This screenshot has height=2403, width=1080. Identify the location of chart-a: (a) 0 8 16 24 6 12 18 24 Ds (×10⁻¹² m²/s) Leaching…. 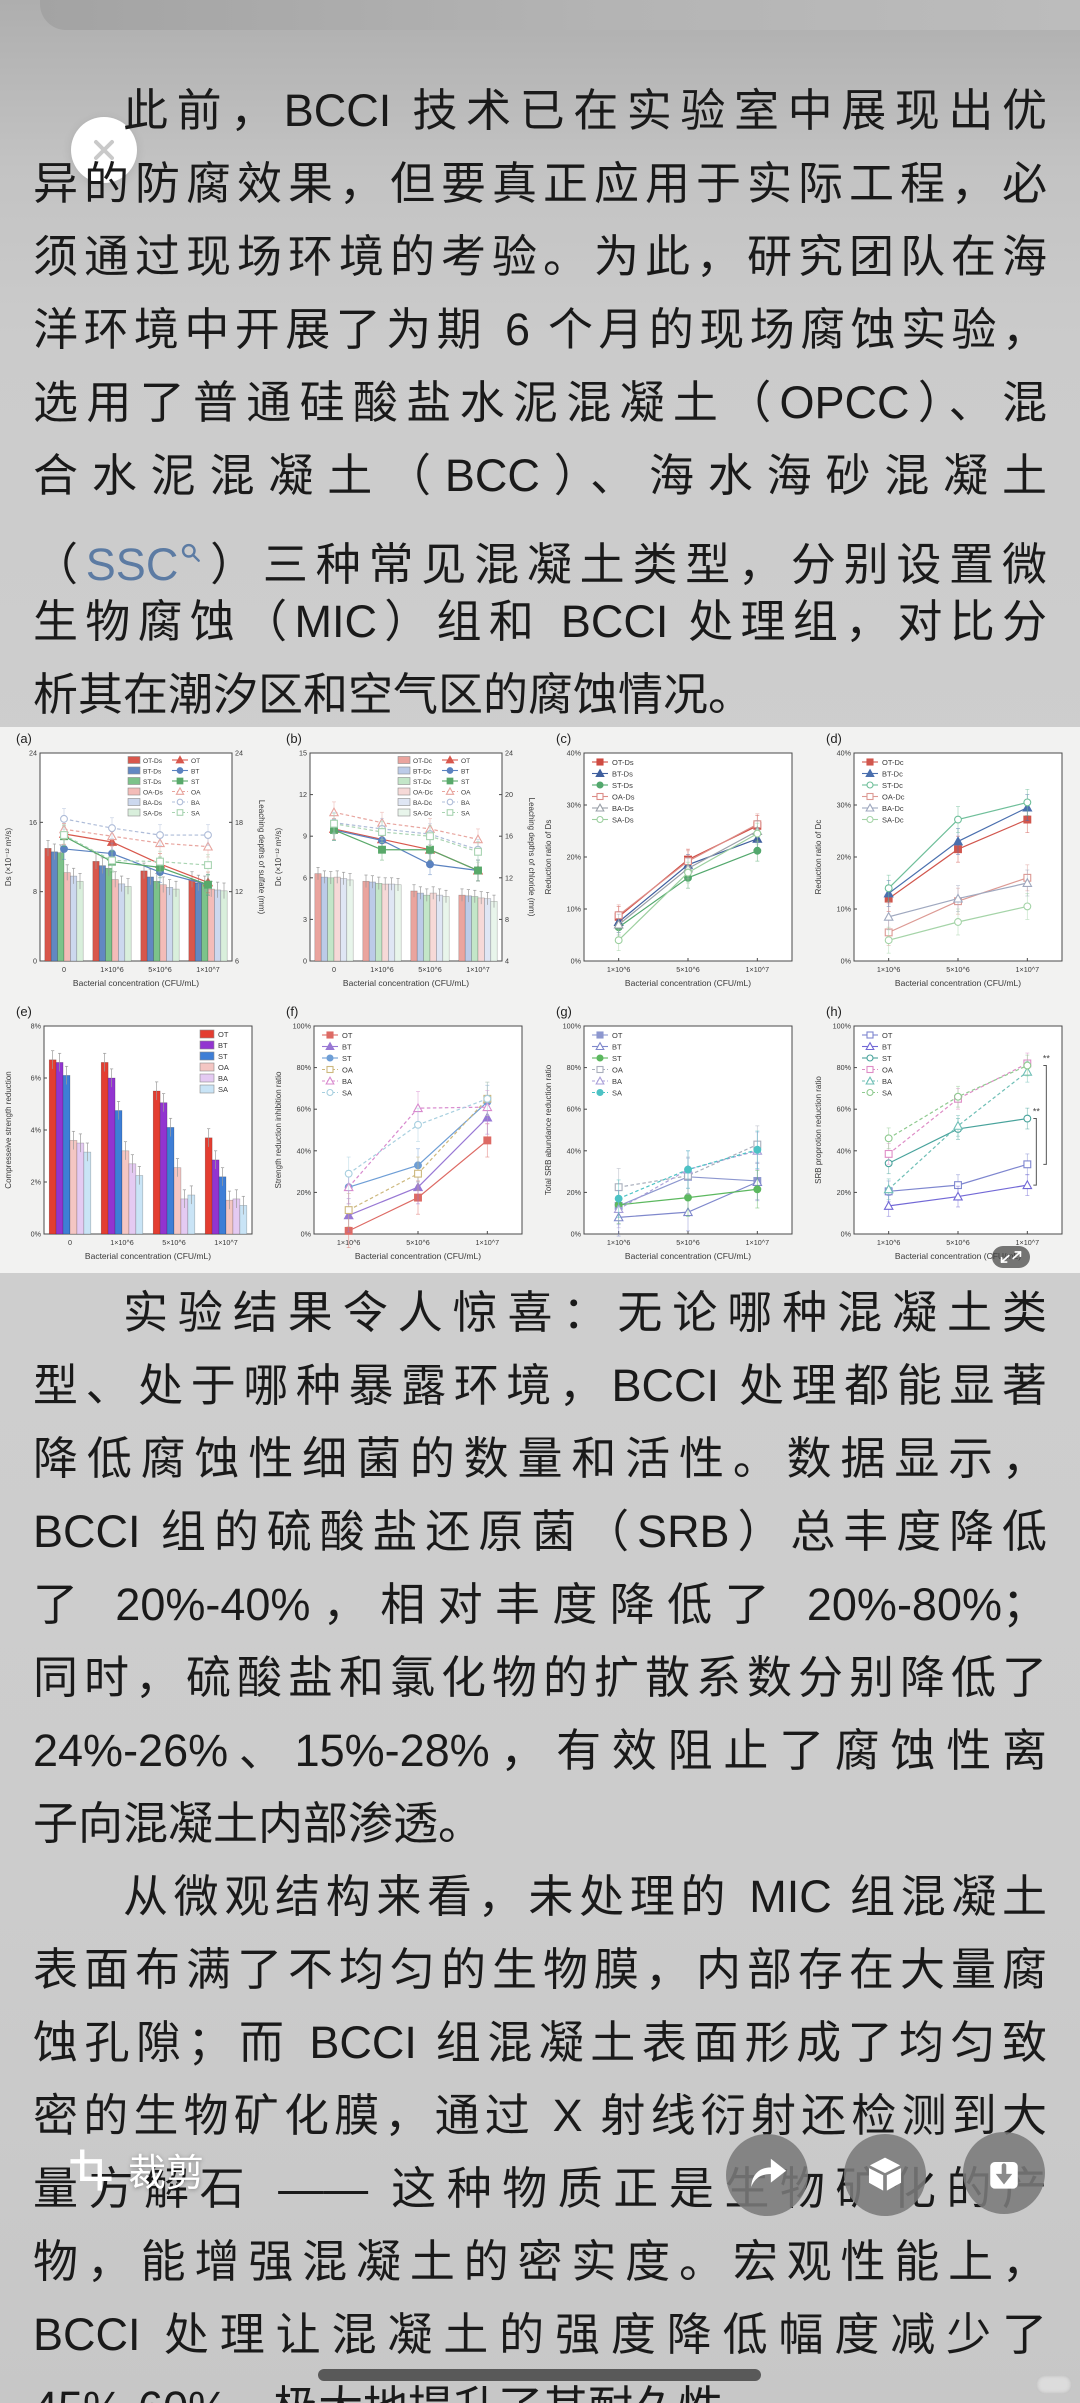
(135, 859).